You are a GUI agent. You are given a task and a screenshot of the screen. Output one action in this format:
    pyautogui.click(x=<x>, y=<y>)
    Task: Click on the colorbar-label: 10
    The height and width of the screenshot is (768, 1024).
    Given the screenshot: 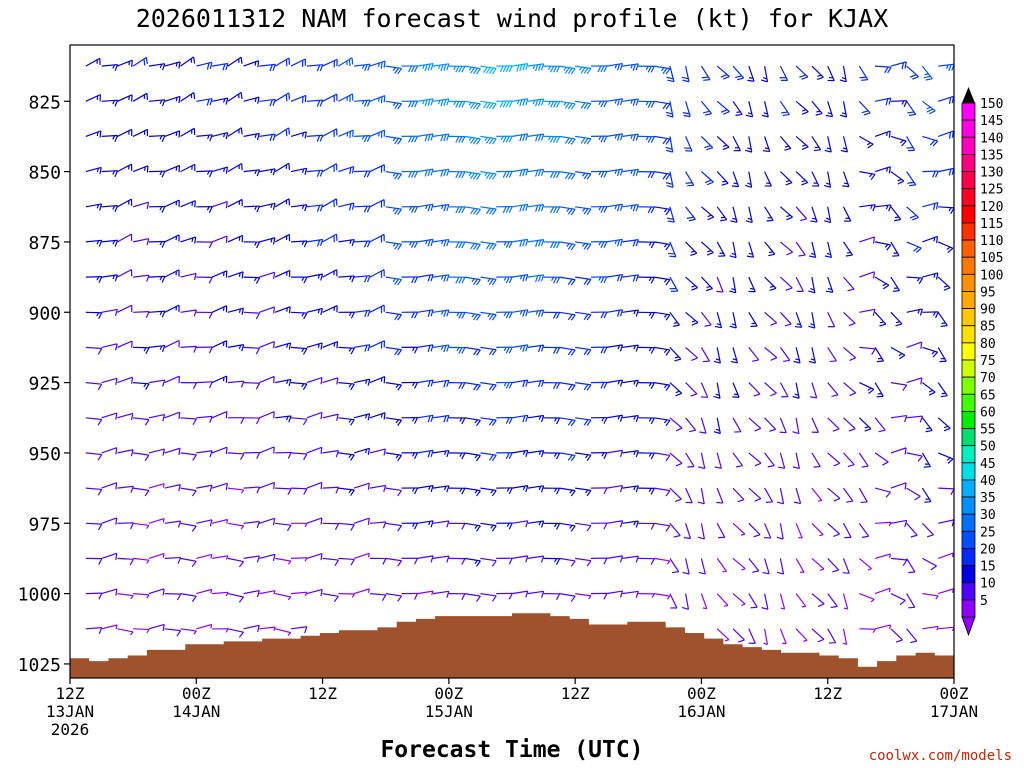 What is the action you would take?
    pyautogui.click(x=988, y=584)
    